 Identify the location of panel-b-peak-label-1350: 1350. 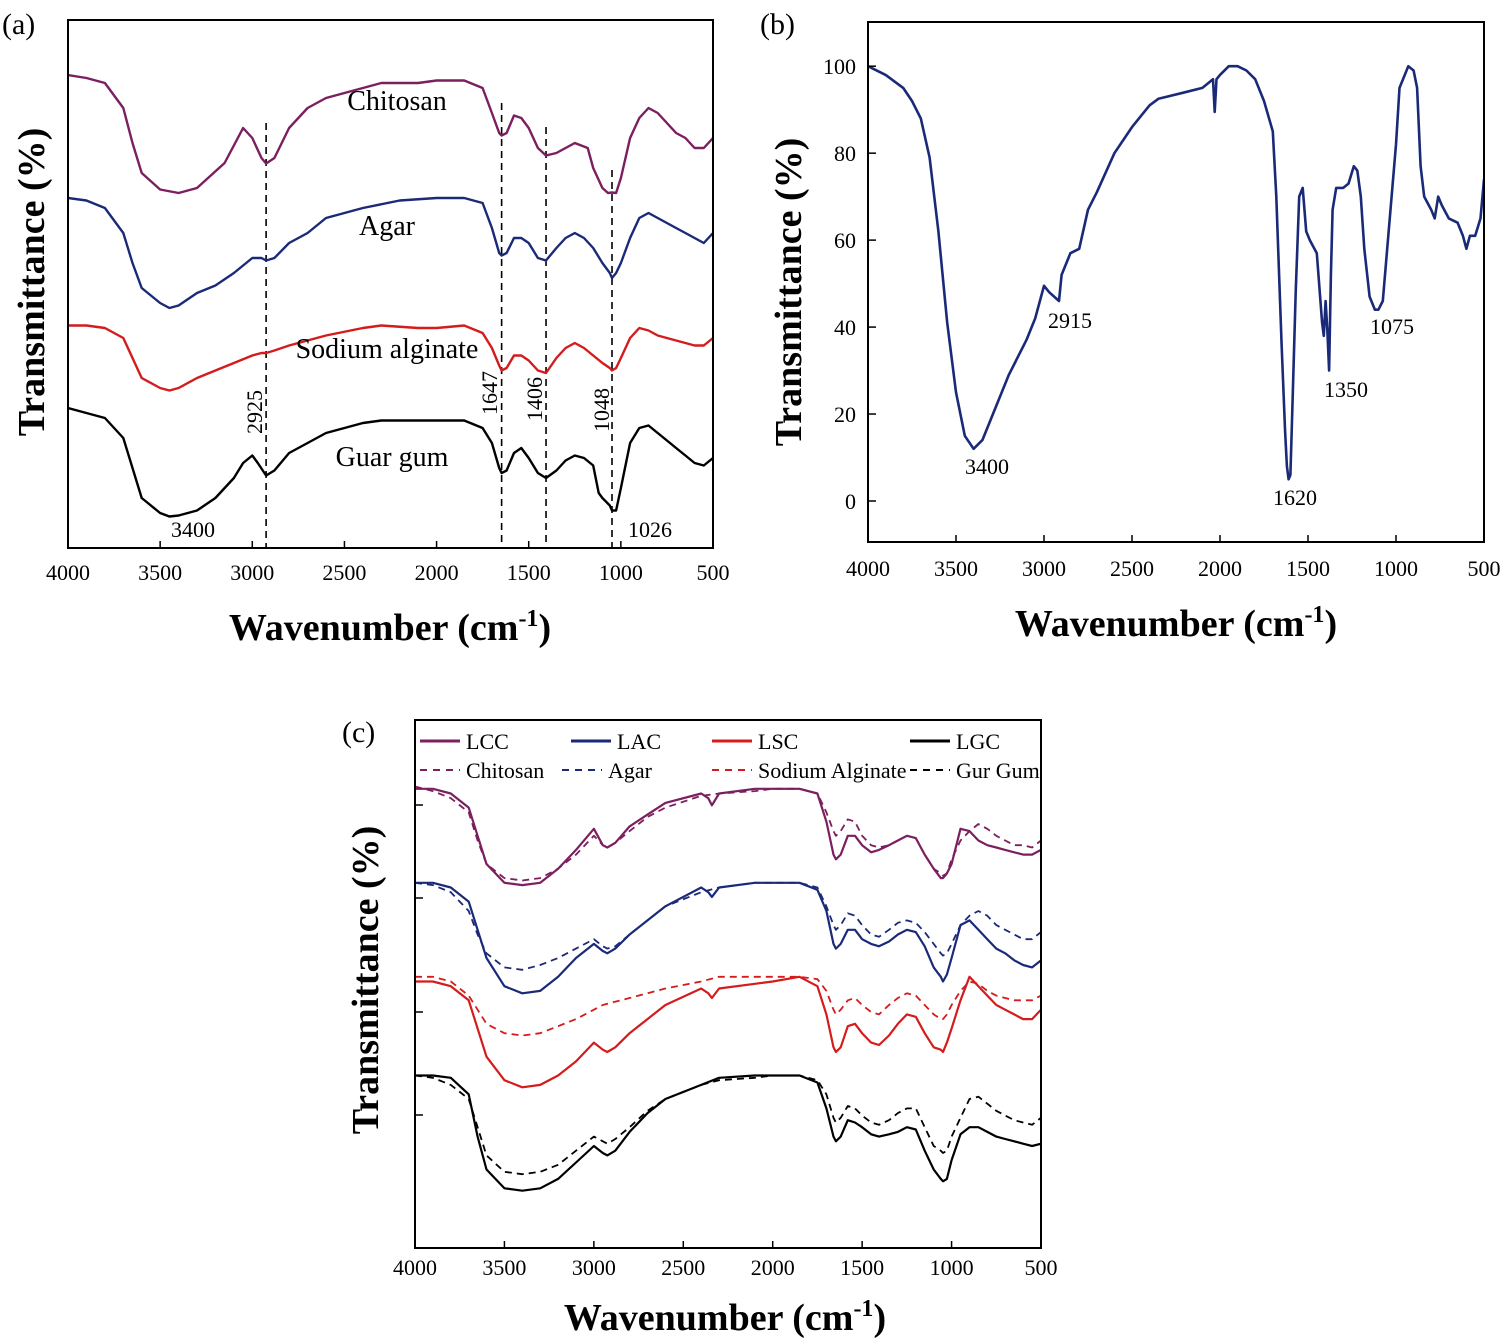
(1346, 389).